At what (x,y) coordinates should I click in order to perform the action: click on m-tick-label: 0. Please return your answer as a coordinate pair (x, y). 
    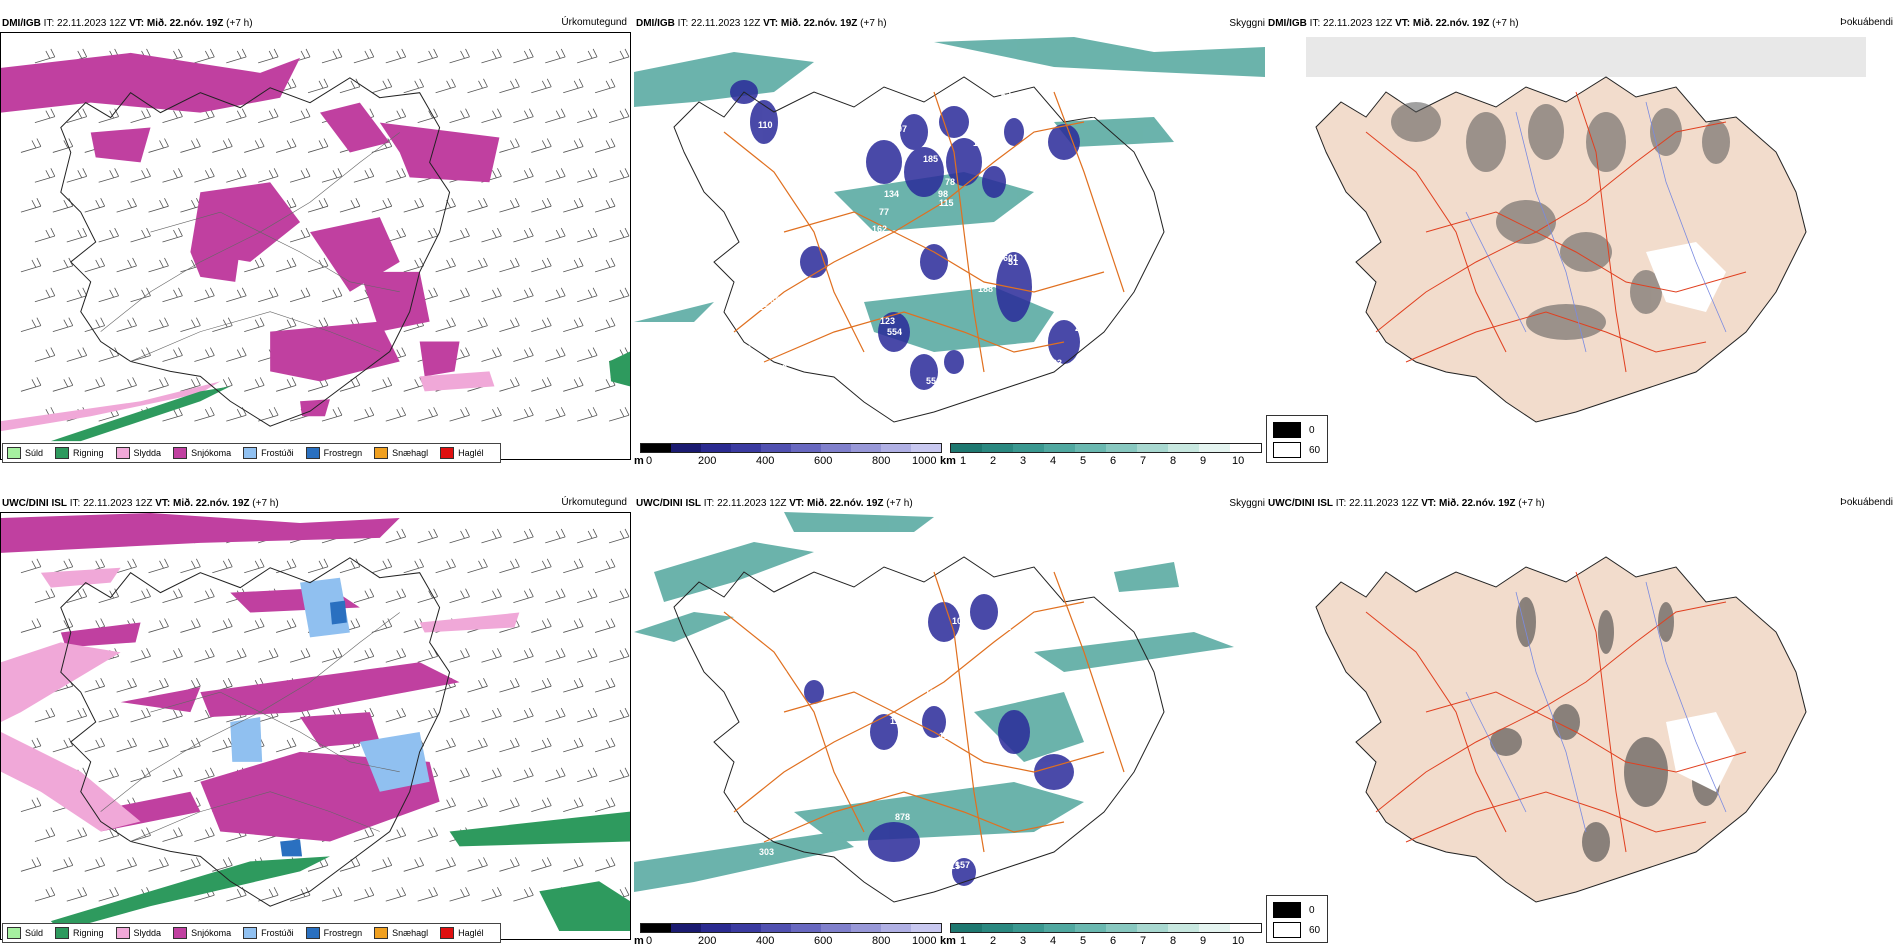
    Looking at the image, I should click on (649, 941).